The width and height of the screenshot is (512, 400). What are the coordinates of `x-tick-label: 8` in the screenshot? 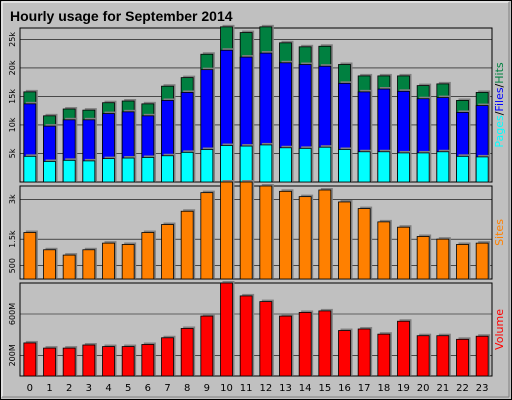 It's located at (187, 388).